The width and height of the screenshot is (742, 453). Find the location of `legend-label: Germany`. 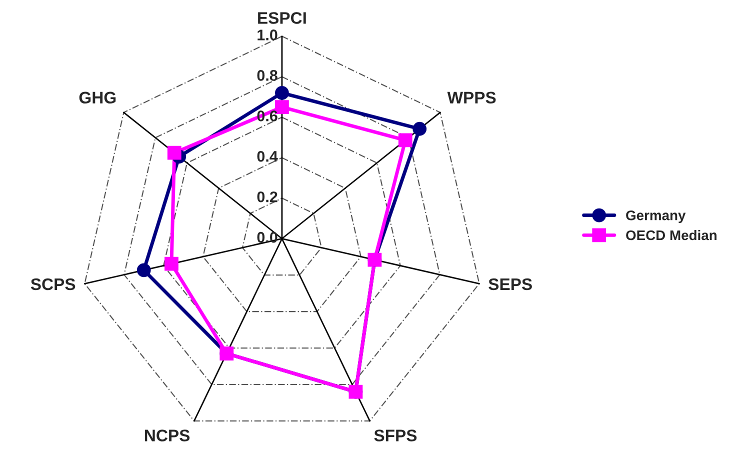

legend-label: Germany is located at coordinates (656, 217).